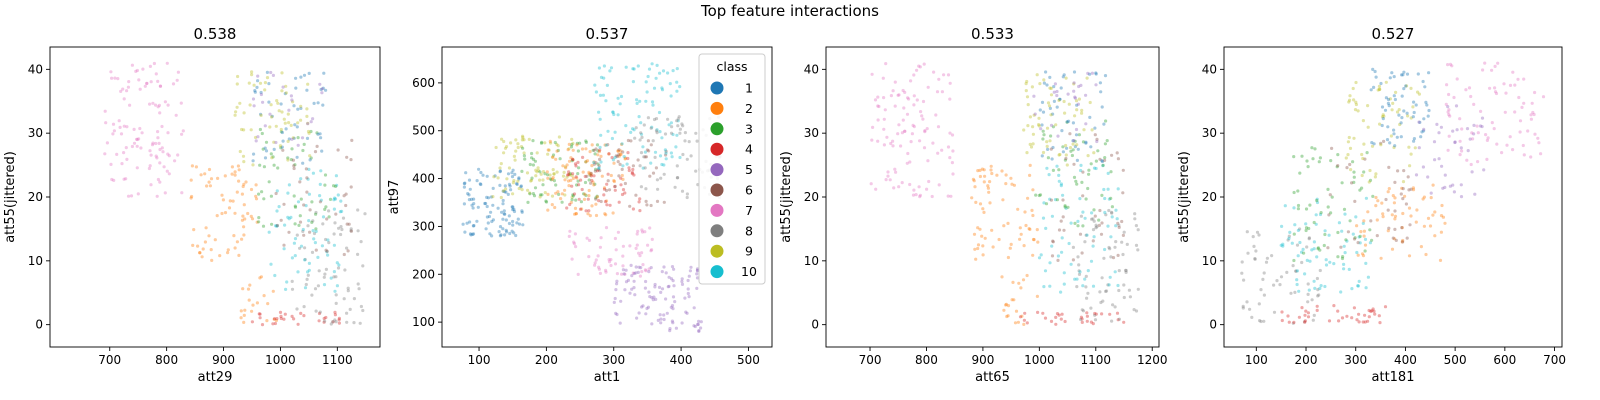 The width and height of the screenshot is (1600, 400). I want to click on y-tick-label: 20, so click(35, 197).